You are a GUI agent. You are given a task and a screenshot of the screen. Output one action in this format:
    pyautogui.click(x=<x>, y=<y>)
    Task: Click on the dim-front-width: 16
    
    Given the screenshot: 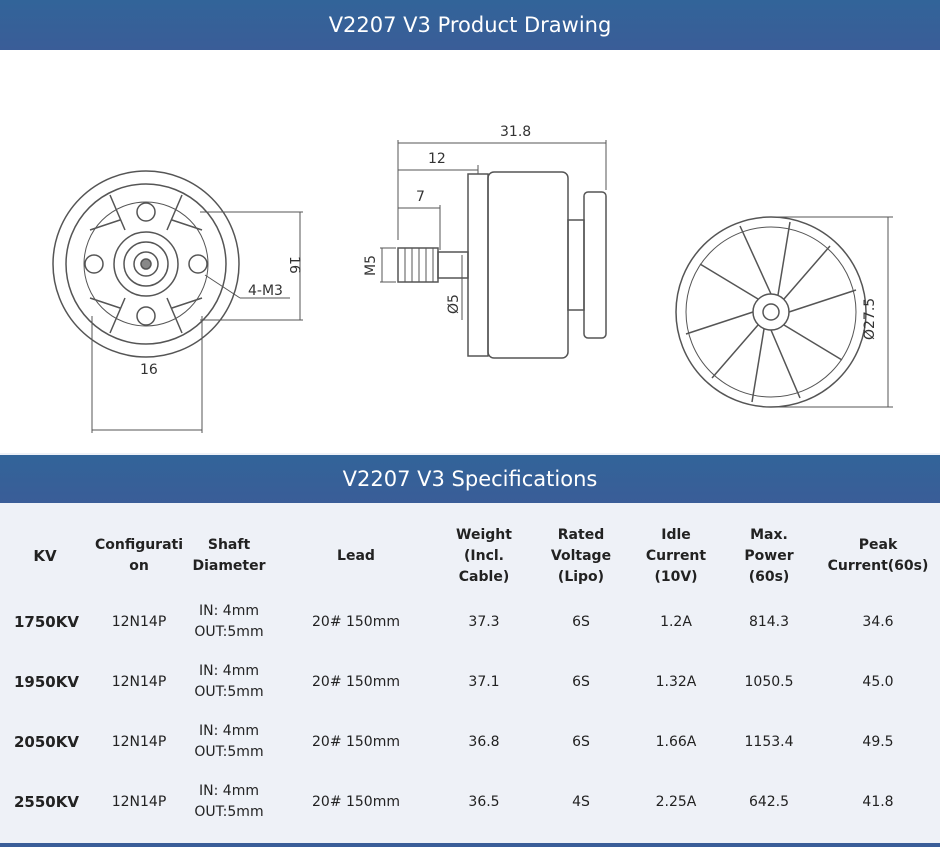 What is the action you would take?
    pyautogui.click(x=149, y=370)
    